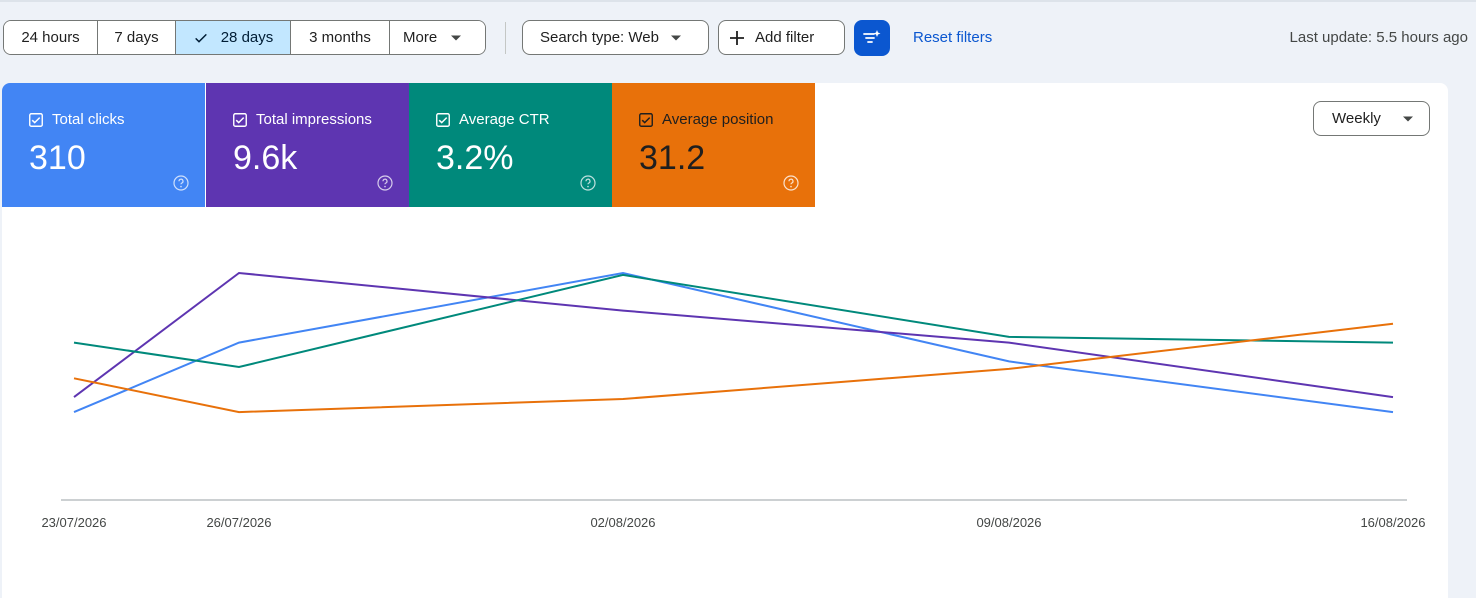  Describe the element at coordinates (238, 522) in the screenshot. I see `x-tick-label: 26/07/2026` at that location.